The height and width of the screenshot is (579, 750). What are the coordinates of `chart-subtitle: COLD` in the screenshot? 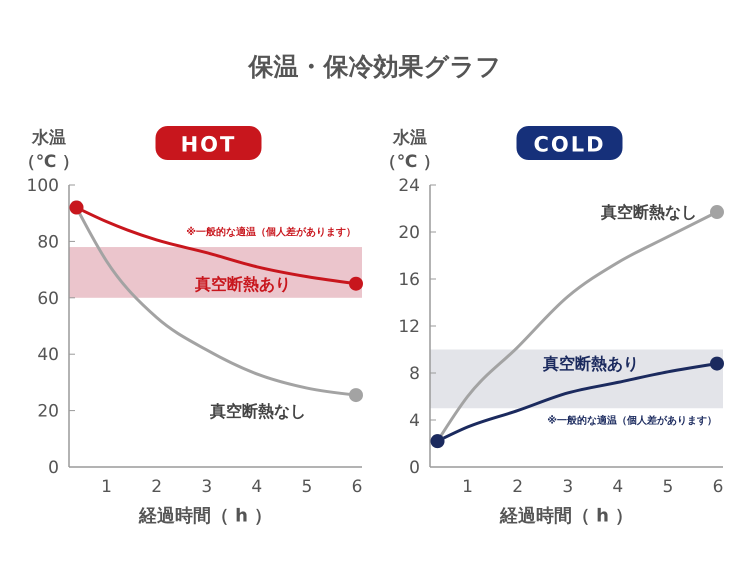 It's located at (569, 144).